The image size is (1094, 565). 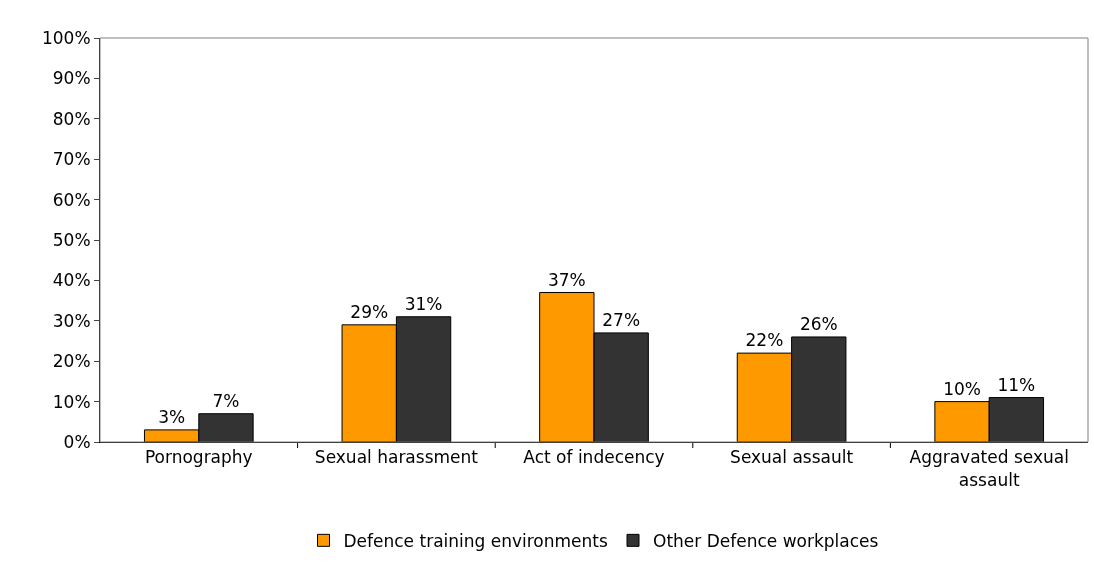 What do you see at coordinates (77, 441) in the screenshot?
I see `y-tick-label: 0%` at bounding box center [77, 441].